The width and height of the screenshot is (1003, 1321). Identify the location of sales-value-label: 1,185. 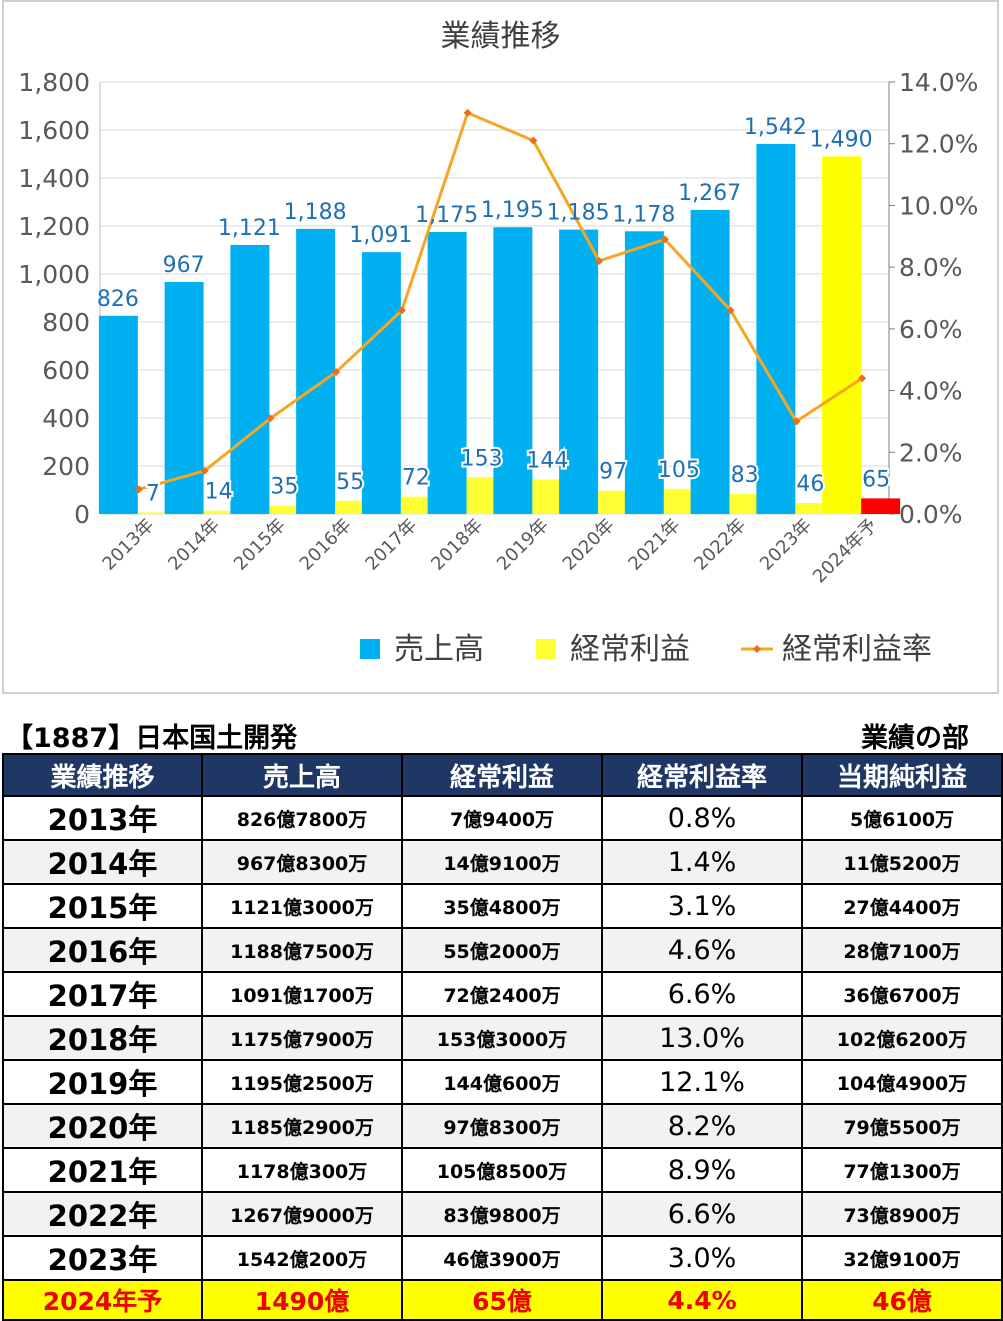
(578, 213).